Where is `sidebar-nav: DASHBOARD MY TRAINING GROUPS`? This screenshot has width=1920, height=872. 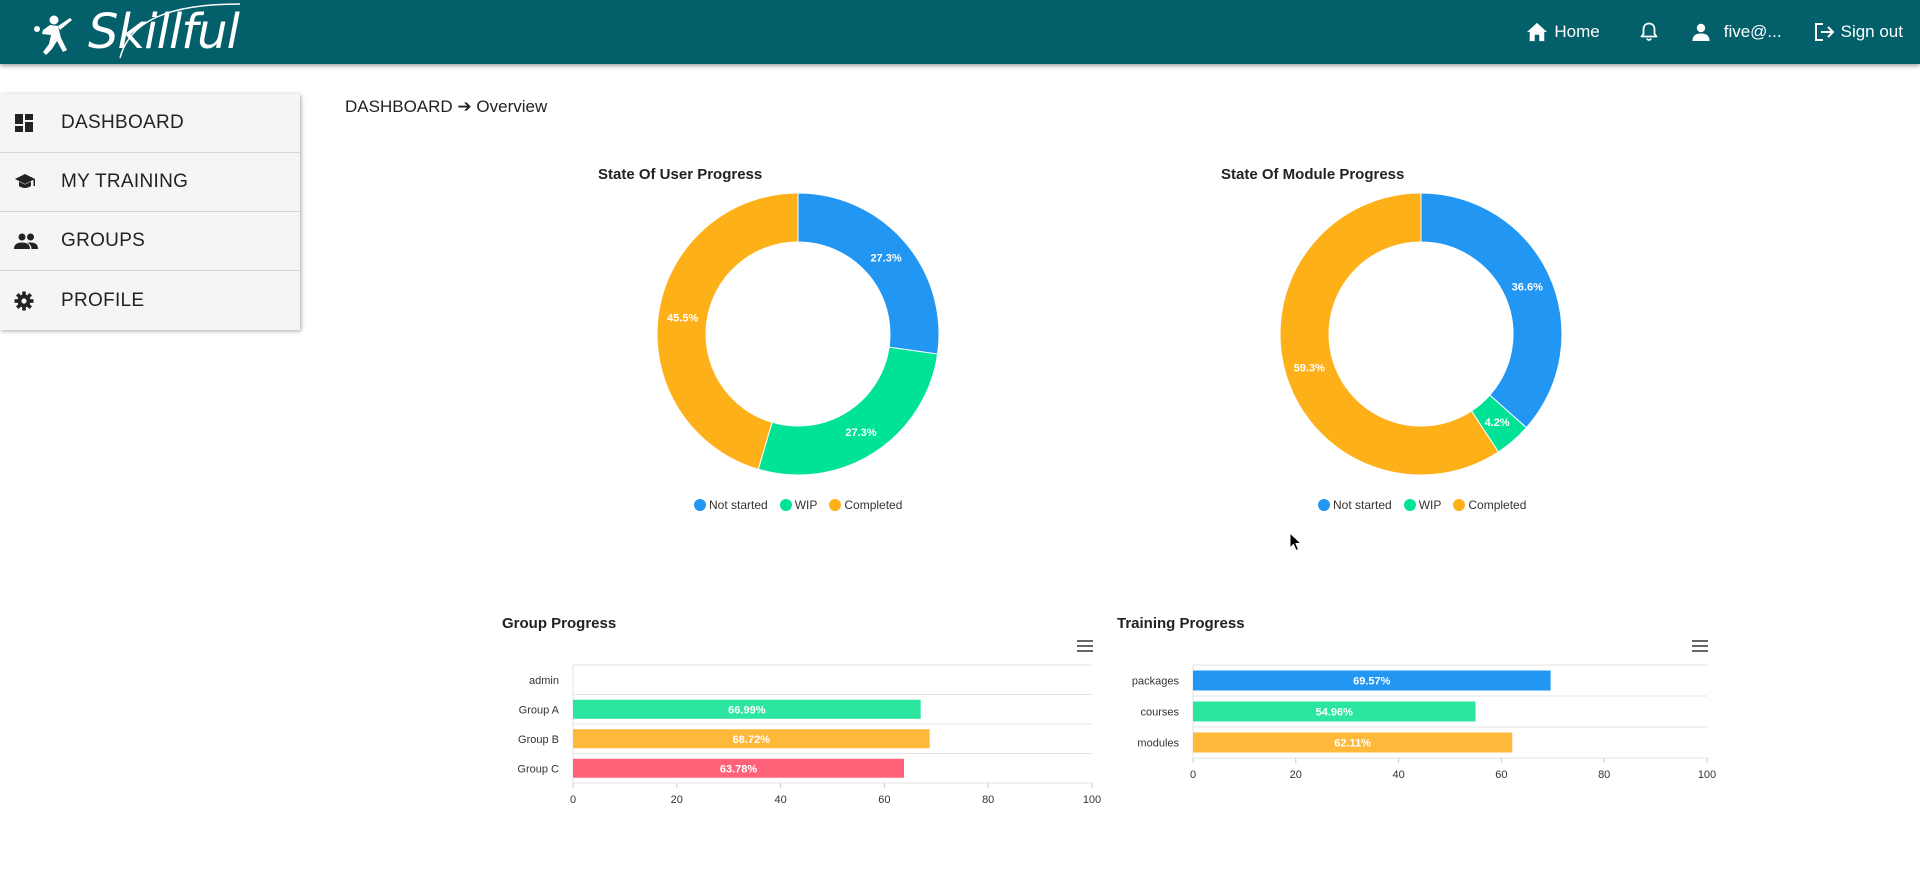 sidebar-nav: DASHBOARD MY TRAINING GROUPS is located at coordinates (150, 212).